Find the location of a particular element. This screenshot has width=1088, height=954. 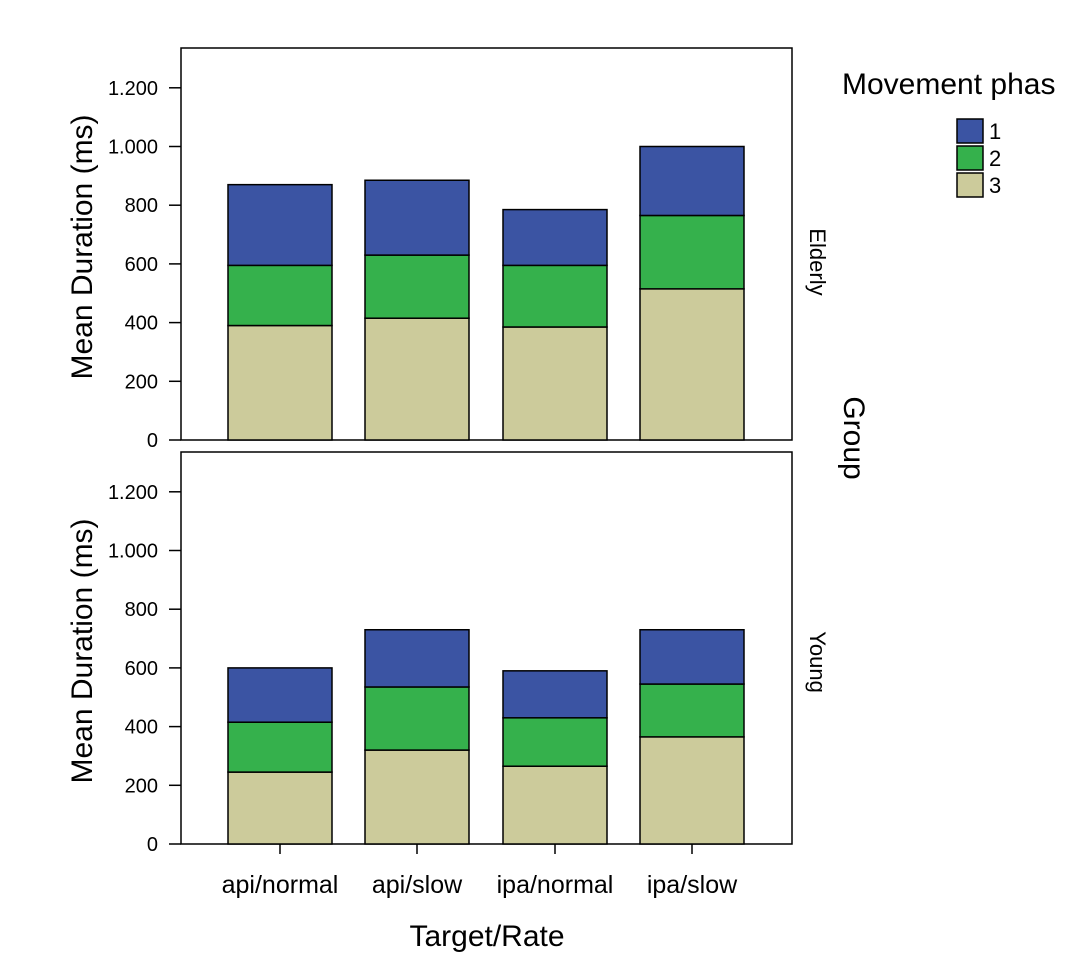

x-tick-label: ipa/normal is located at coordinates (555, 885).